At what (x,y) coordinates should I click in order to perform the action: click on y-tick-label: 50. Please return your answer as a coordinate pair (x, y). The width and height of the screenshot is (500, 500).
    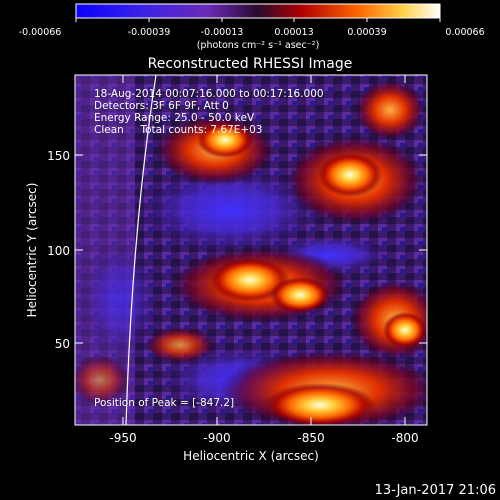
    Looking at the image, I should click on (62, 344).